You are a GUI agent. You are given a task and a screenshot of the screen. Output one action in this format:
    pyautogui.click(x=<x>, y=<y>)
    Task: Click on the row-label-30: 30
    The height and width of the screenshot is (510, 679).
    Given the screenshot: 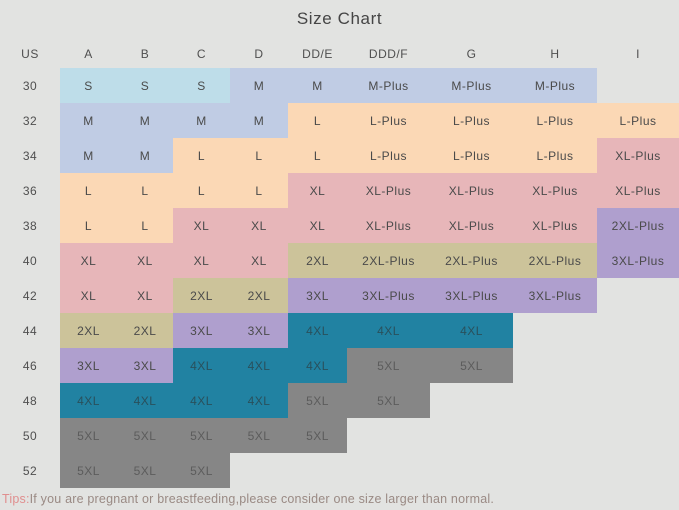 What is the action you would take?
    pyautogui.click(x=30, y=85)
    